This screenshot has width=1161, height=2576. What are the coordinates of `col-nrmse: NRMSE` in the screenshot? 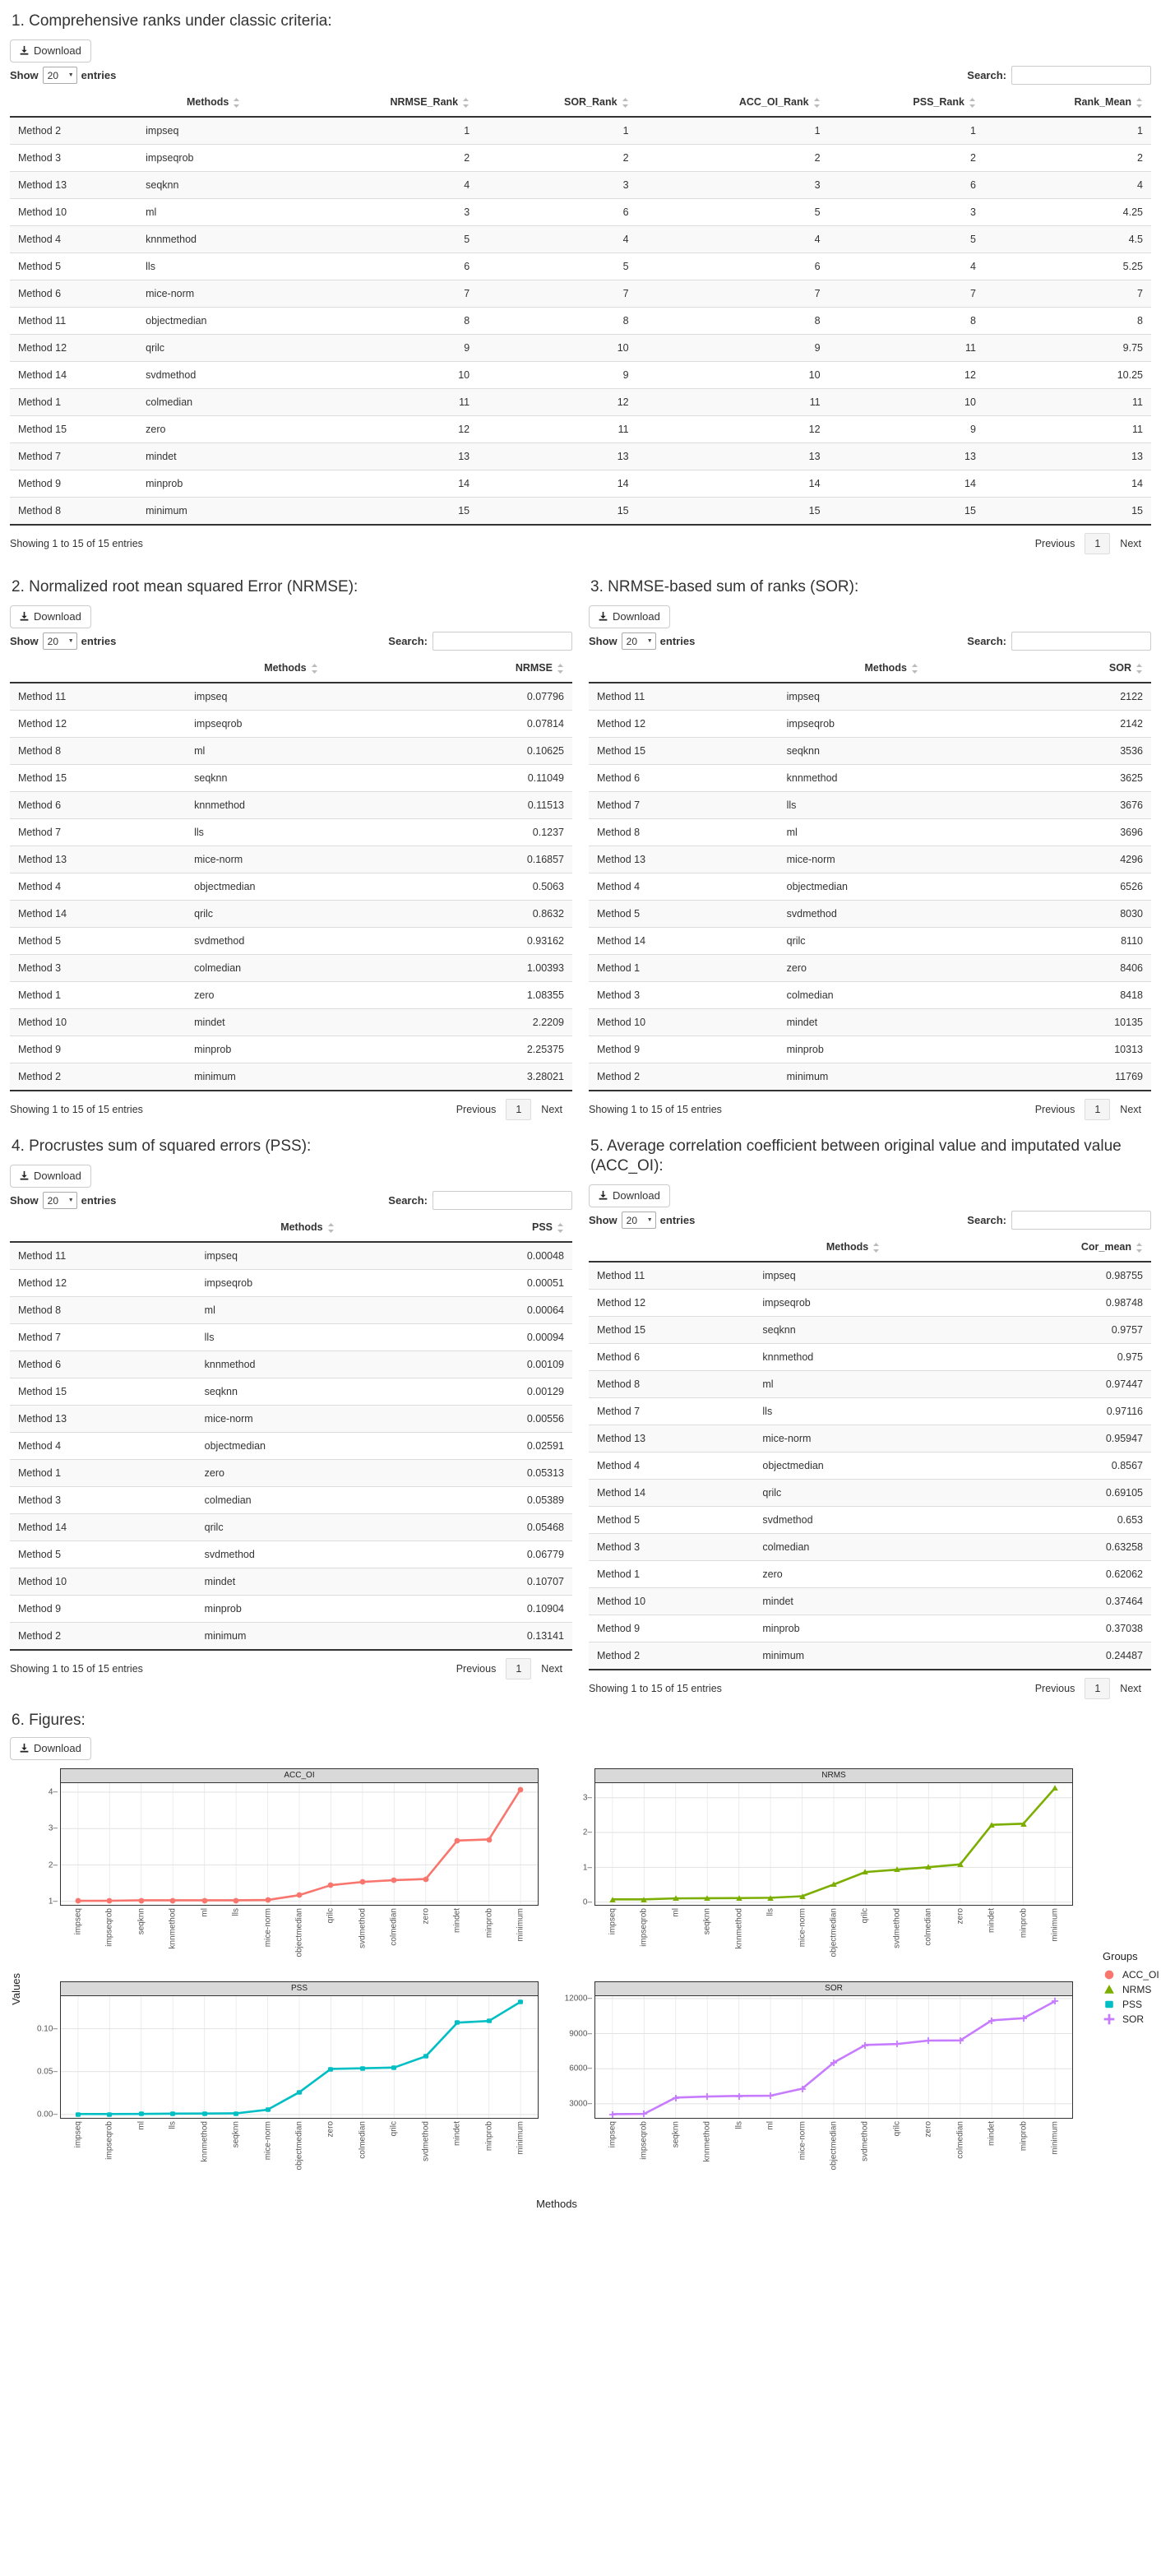 It's located at (483, 670).